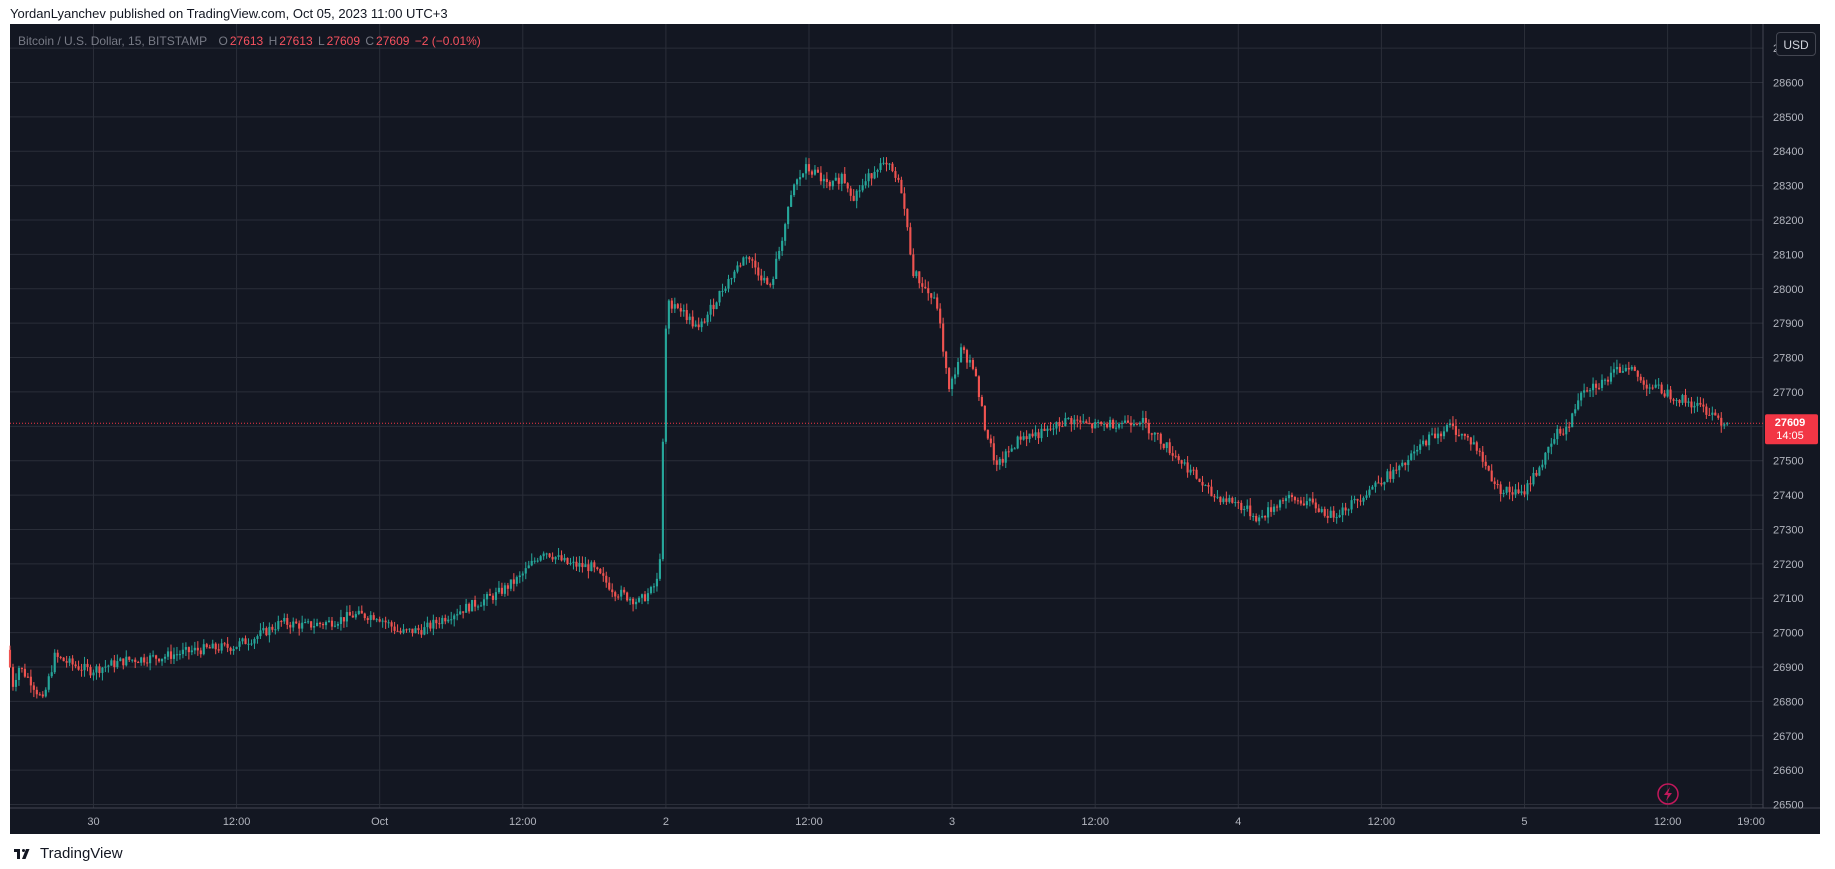  What do you see at coordinates (223, 41) in the screenshot?
I see `open-label: O` at bounding box center [223, 41].